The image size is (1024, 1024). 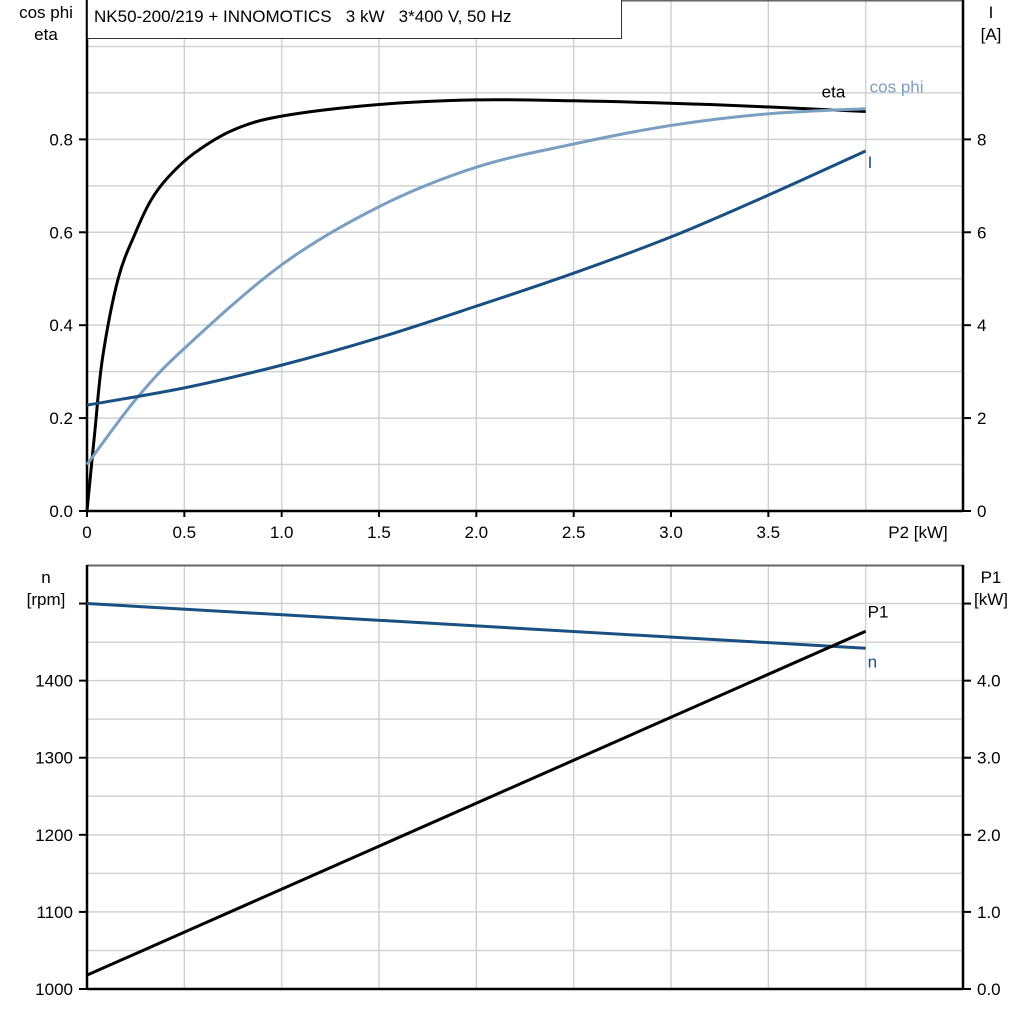 What do you see at coordinates (61, 418) in the screenshot?
I see `top-left-tick-label: 0.2` at bounding box center [61, 418].